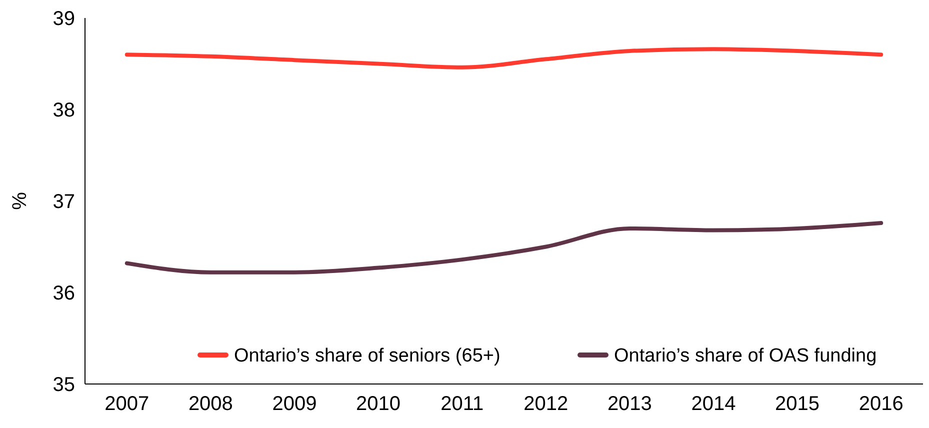 The image size is (929, 428). Describe the element at coordinates (629, 404) in the screenshot. I see `x-tick-label: 2013` at that location.